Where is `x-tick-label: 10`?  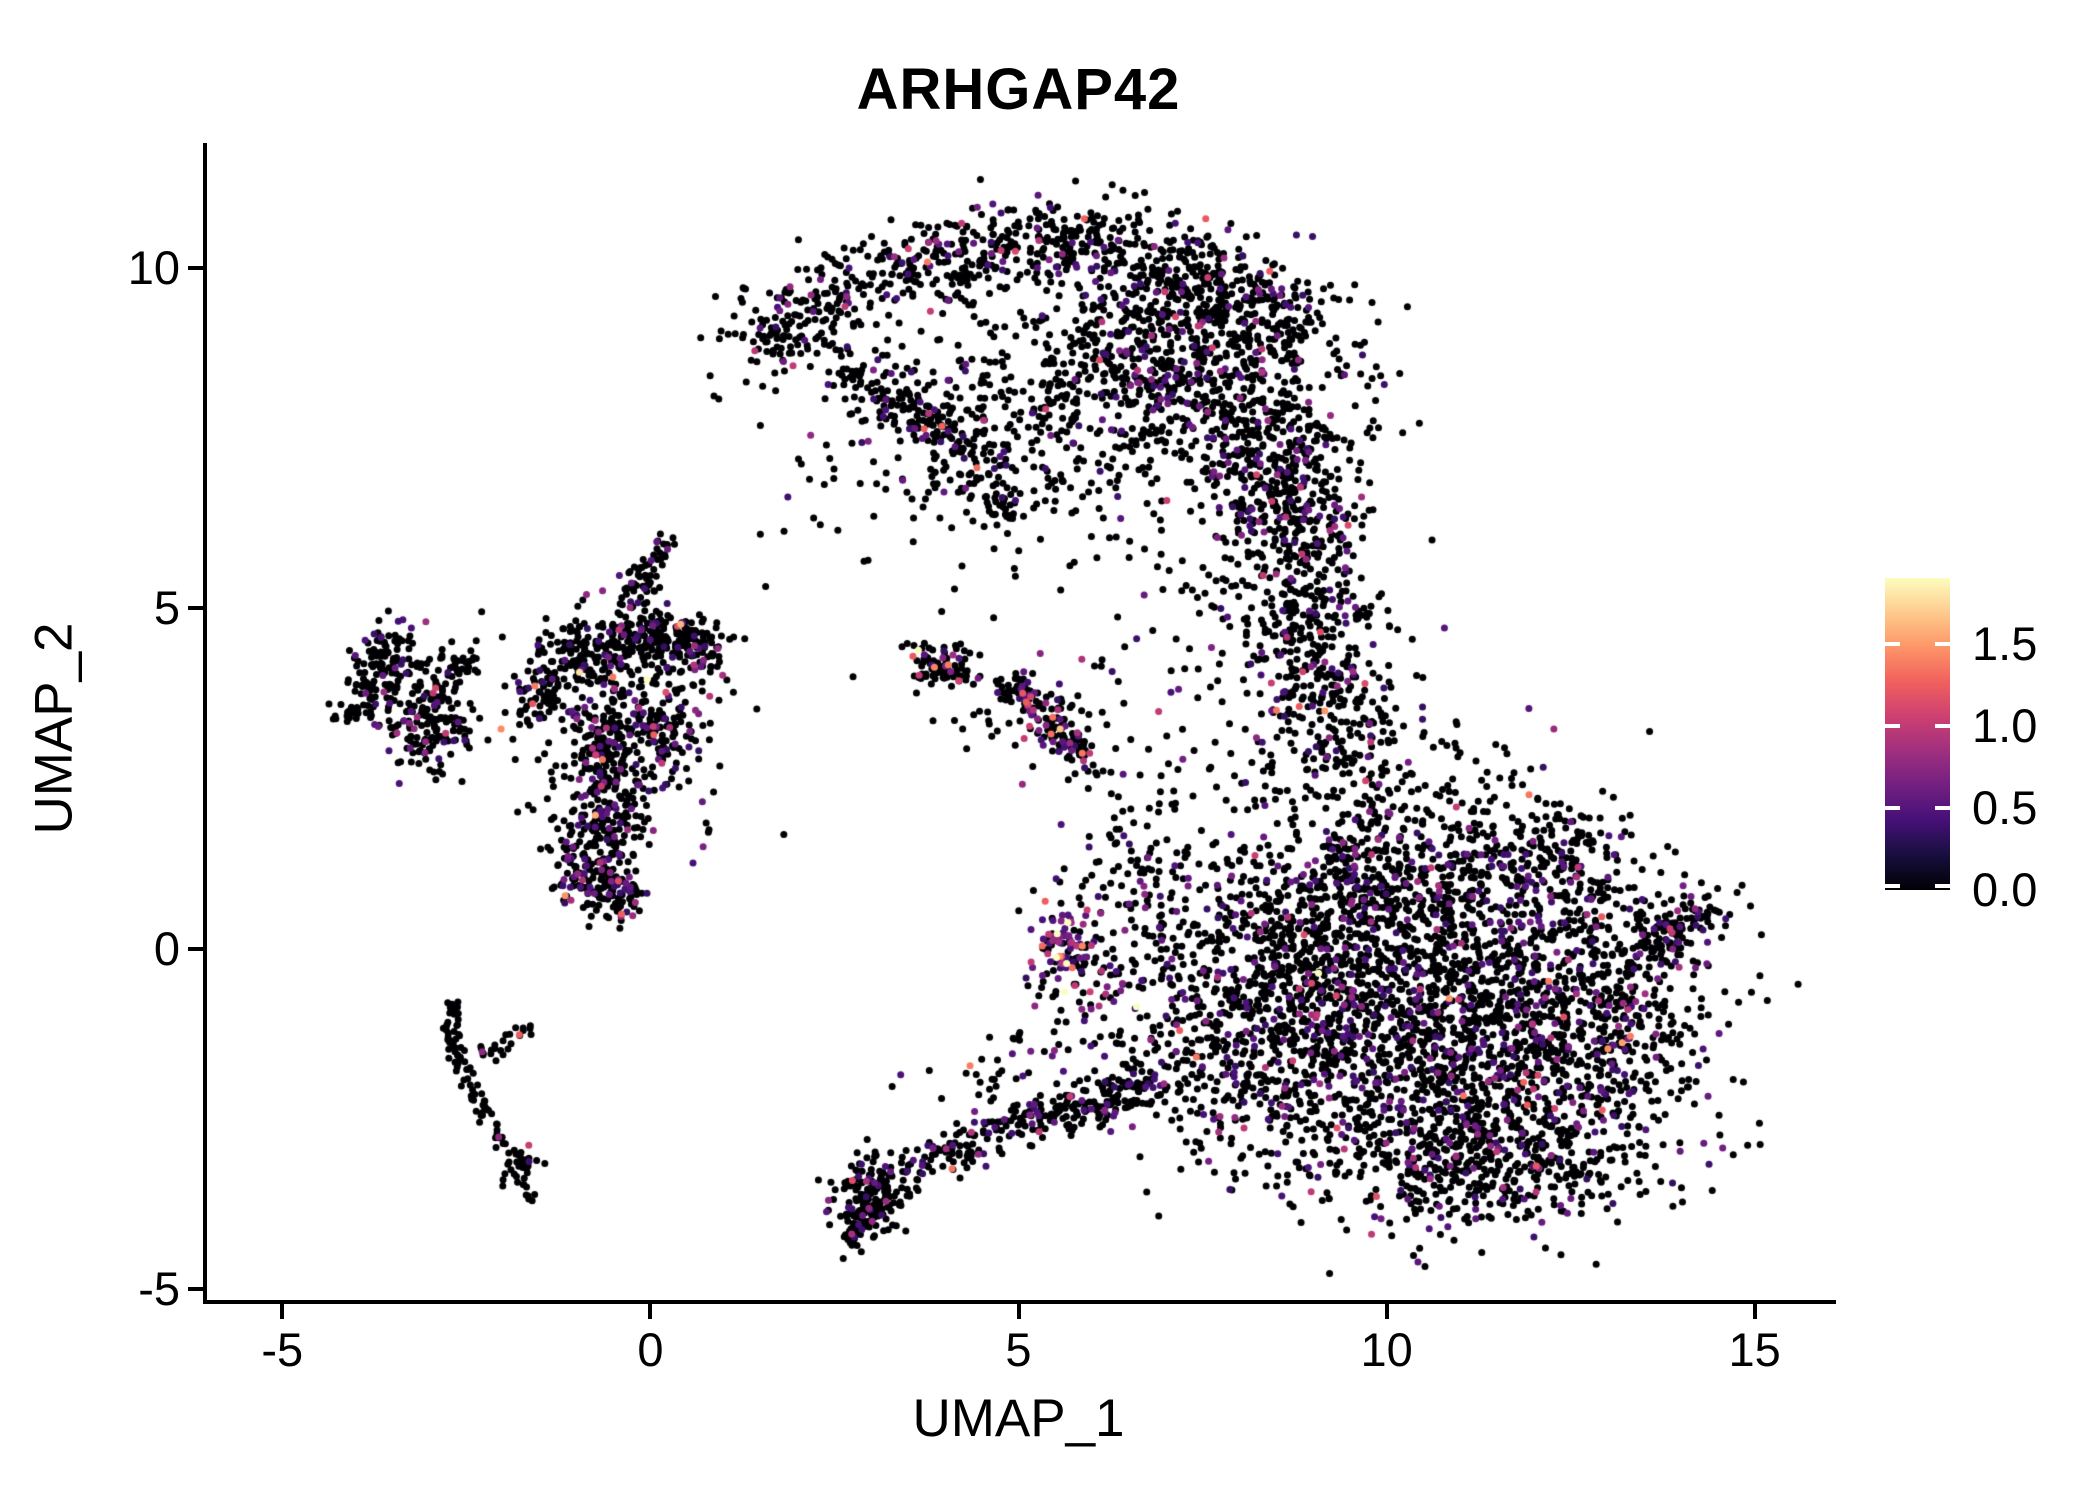 x-tick-label: 10 is located at coordinates (1386, 1349).